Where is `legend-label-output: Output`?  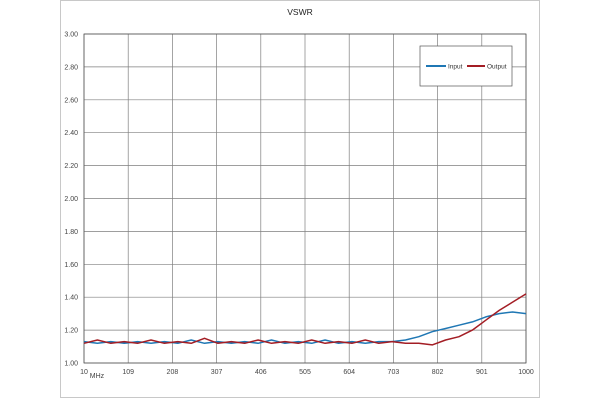
legend-label-output: Output is located at coordinates (497, 67).